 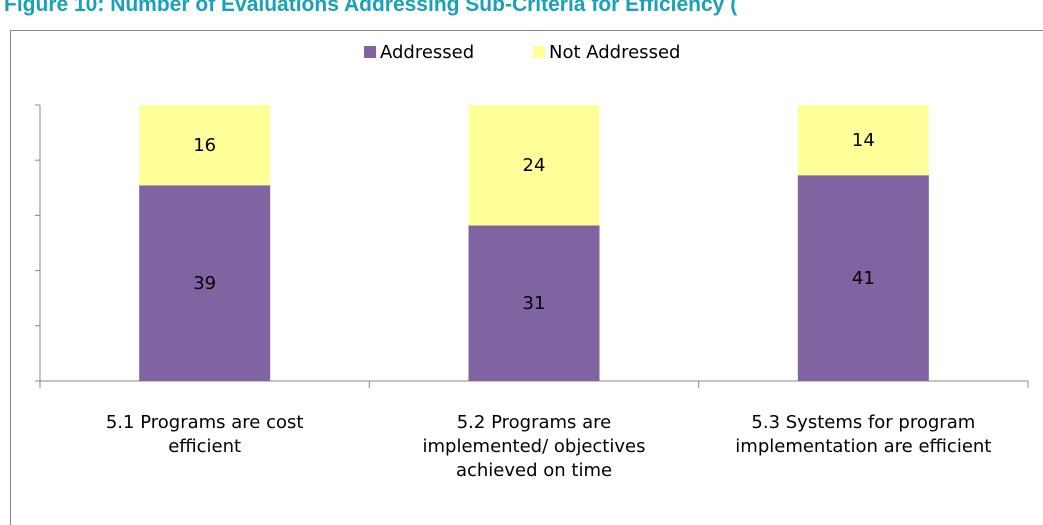 I want to click on data-label: 39, so click(x=204, y=283).